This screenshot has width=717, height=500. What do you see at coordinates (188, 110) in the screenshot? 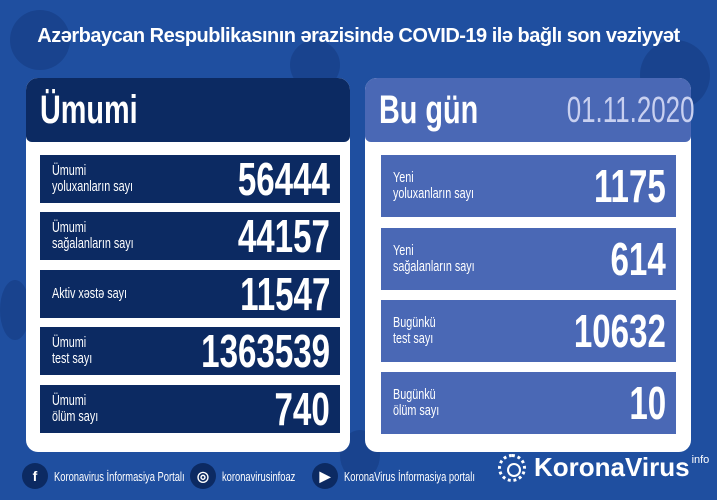
I see `total-header: Ümumi` at bounding box center [188, 110].